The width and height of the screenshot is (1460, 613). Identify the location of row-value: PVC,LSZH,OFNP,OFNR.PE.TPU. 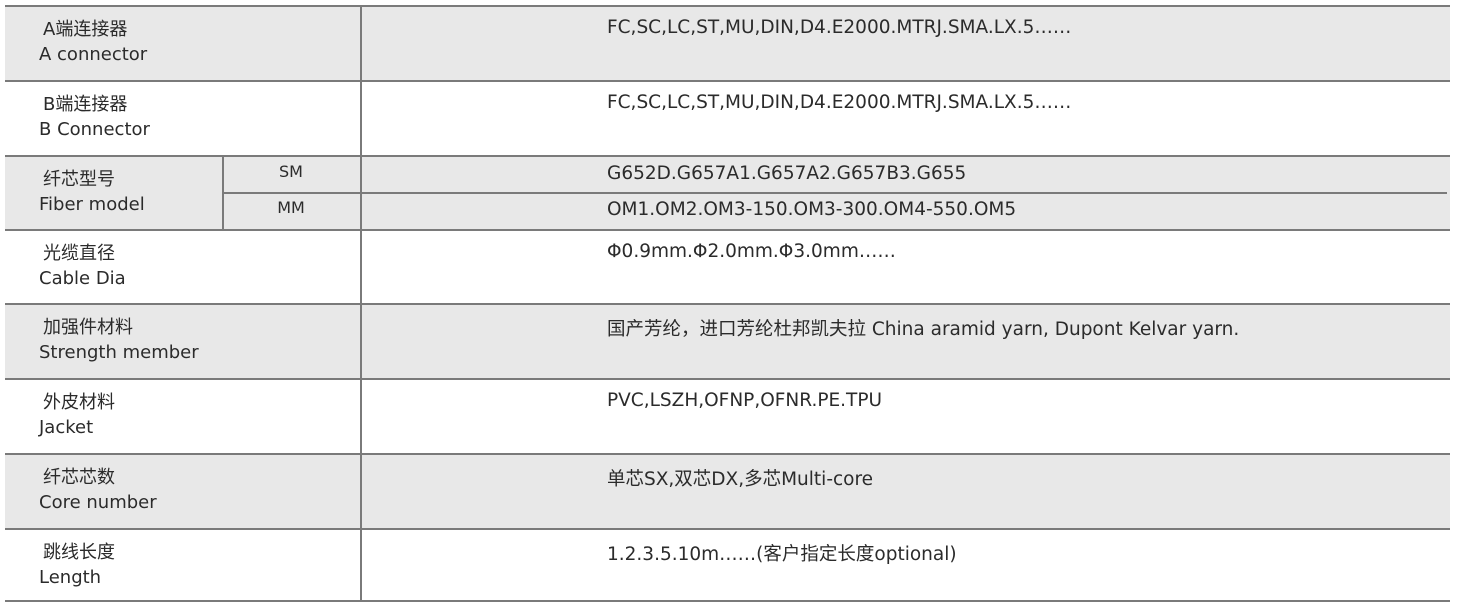
(745, 400).